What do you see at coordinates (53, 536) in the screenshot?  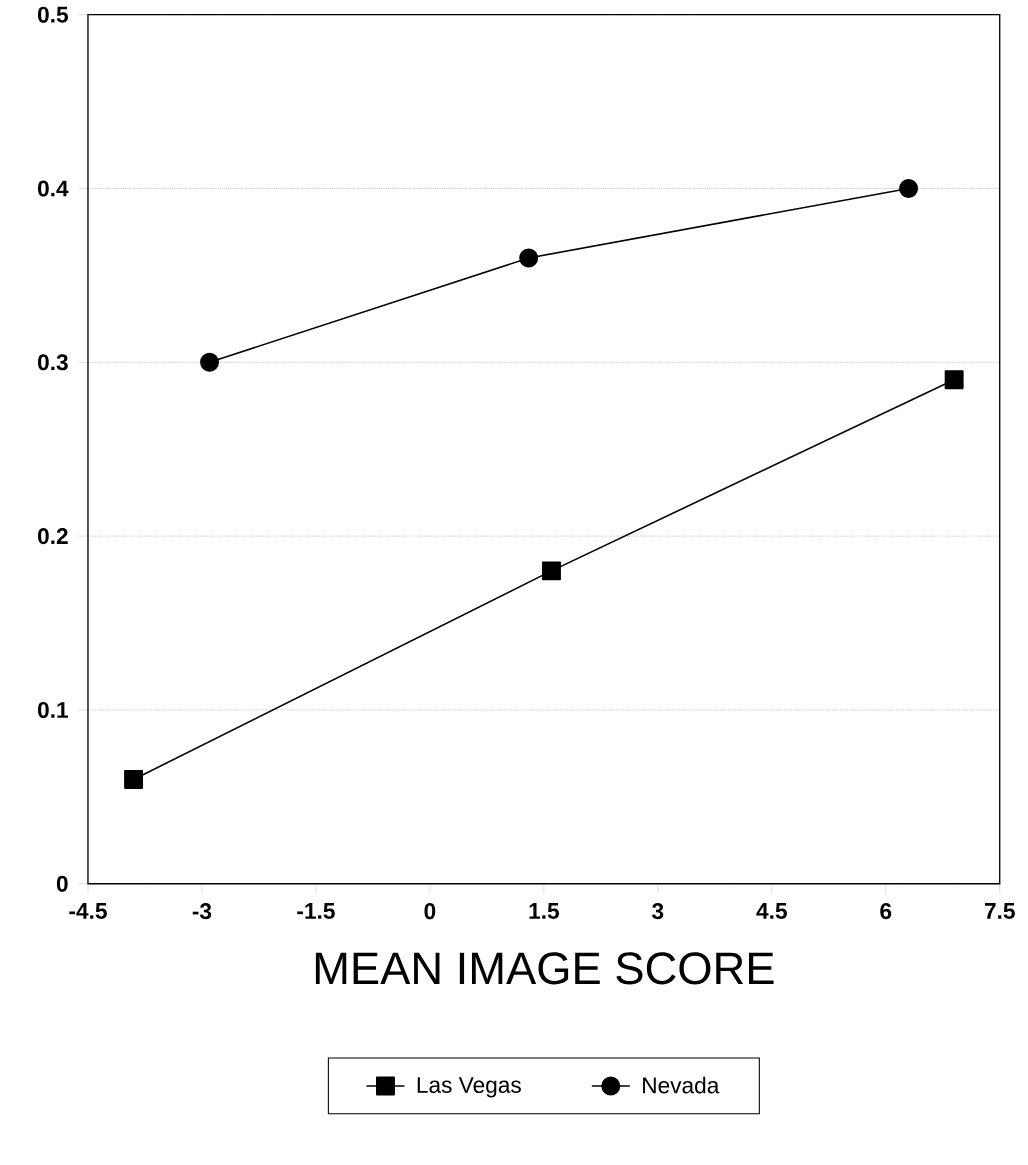 I see `y-tick-label: 0.2` at bounding box center [53, 536].